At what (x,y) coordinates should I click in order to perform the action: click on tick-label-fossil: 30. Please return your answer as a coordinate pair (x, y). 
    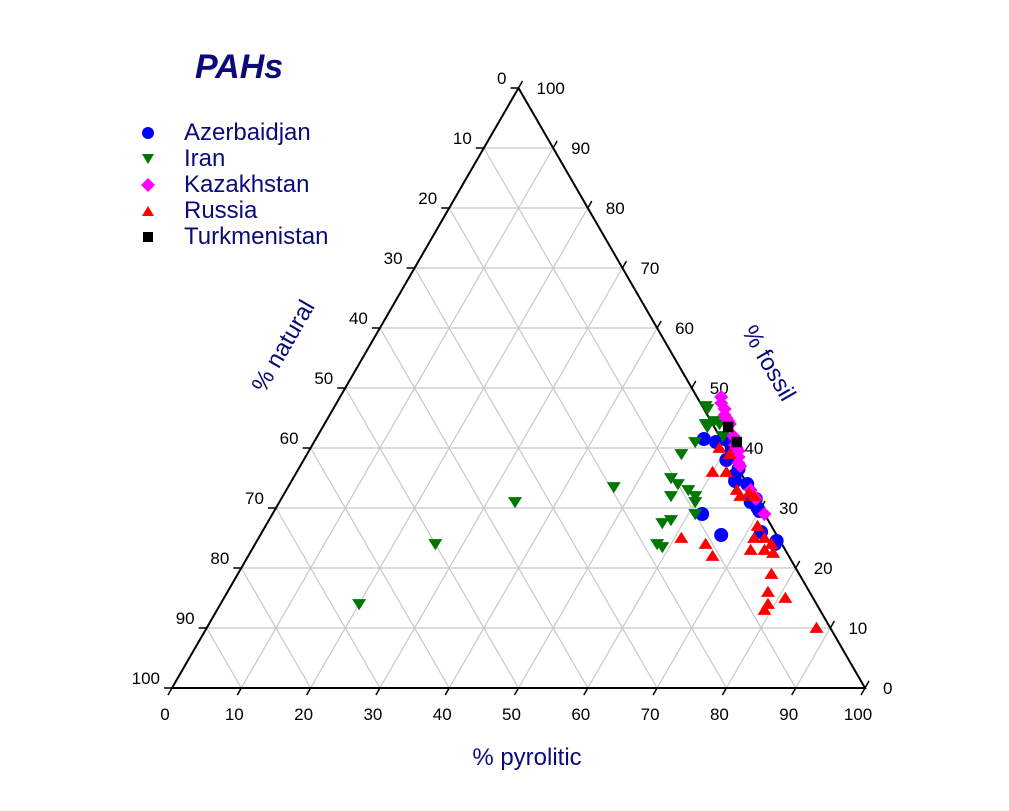
    Looking at the image, I should click on (788, 508).